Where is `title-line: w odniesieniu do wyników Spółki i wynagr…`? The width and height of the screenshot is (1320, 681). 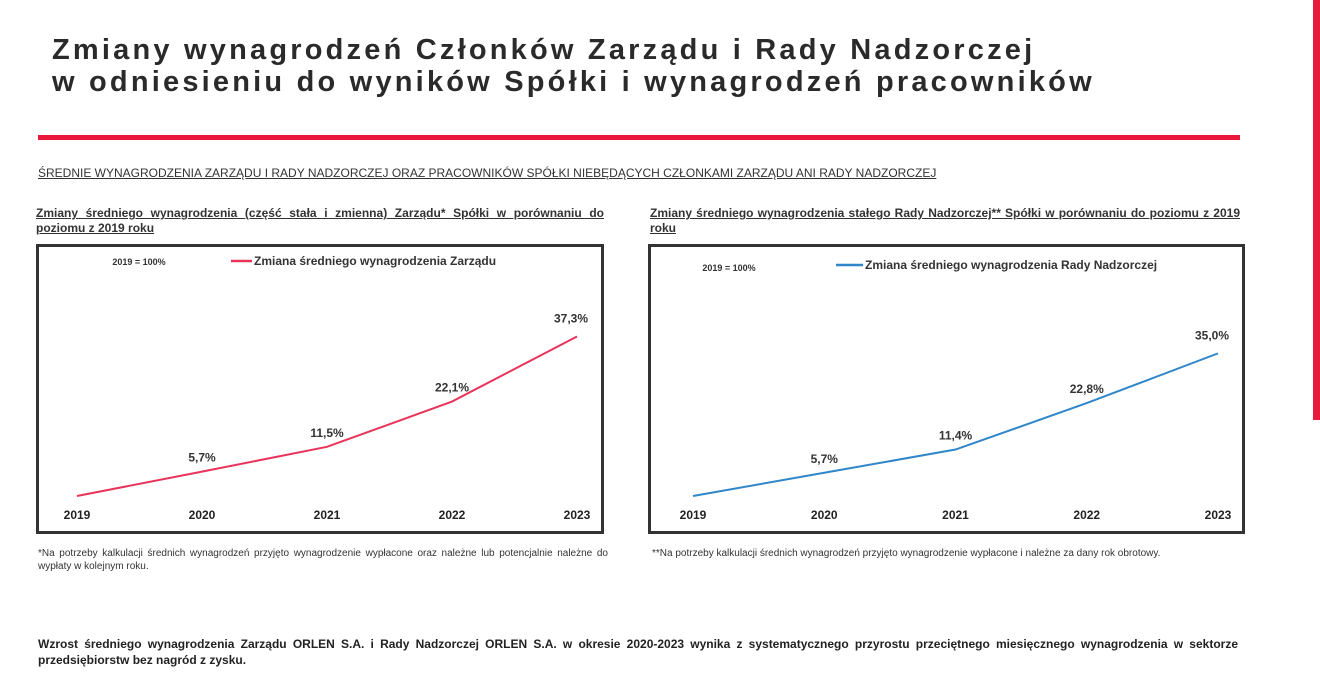
title-line: w odniesieniu do wyników Spółki i wynagr… is located at coordinates (573, 82).